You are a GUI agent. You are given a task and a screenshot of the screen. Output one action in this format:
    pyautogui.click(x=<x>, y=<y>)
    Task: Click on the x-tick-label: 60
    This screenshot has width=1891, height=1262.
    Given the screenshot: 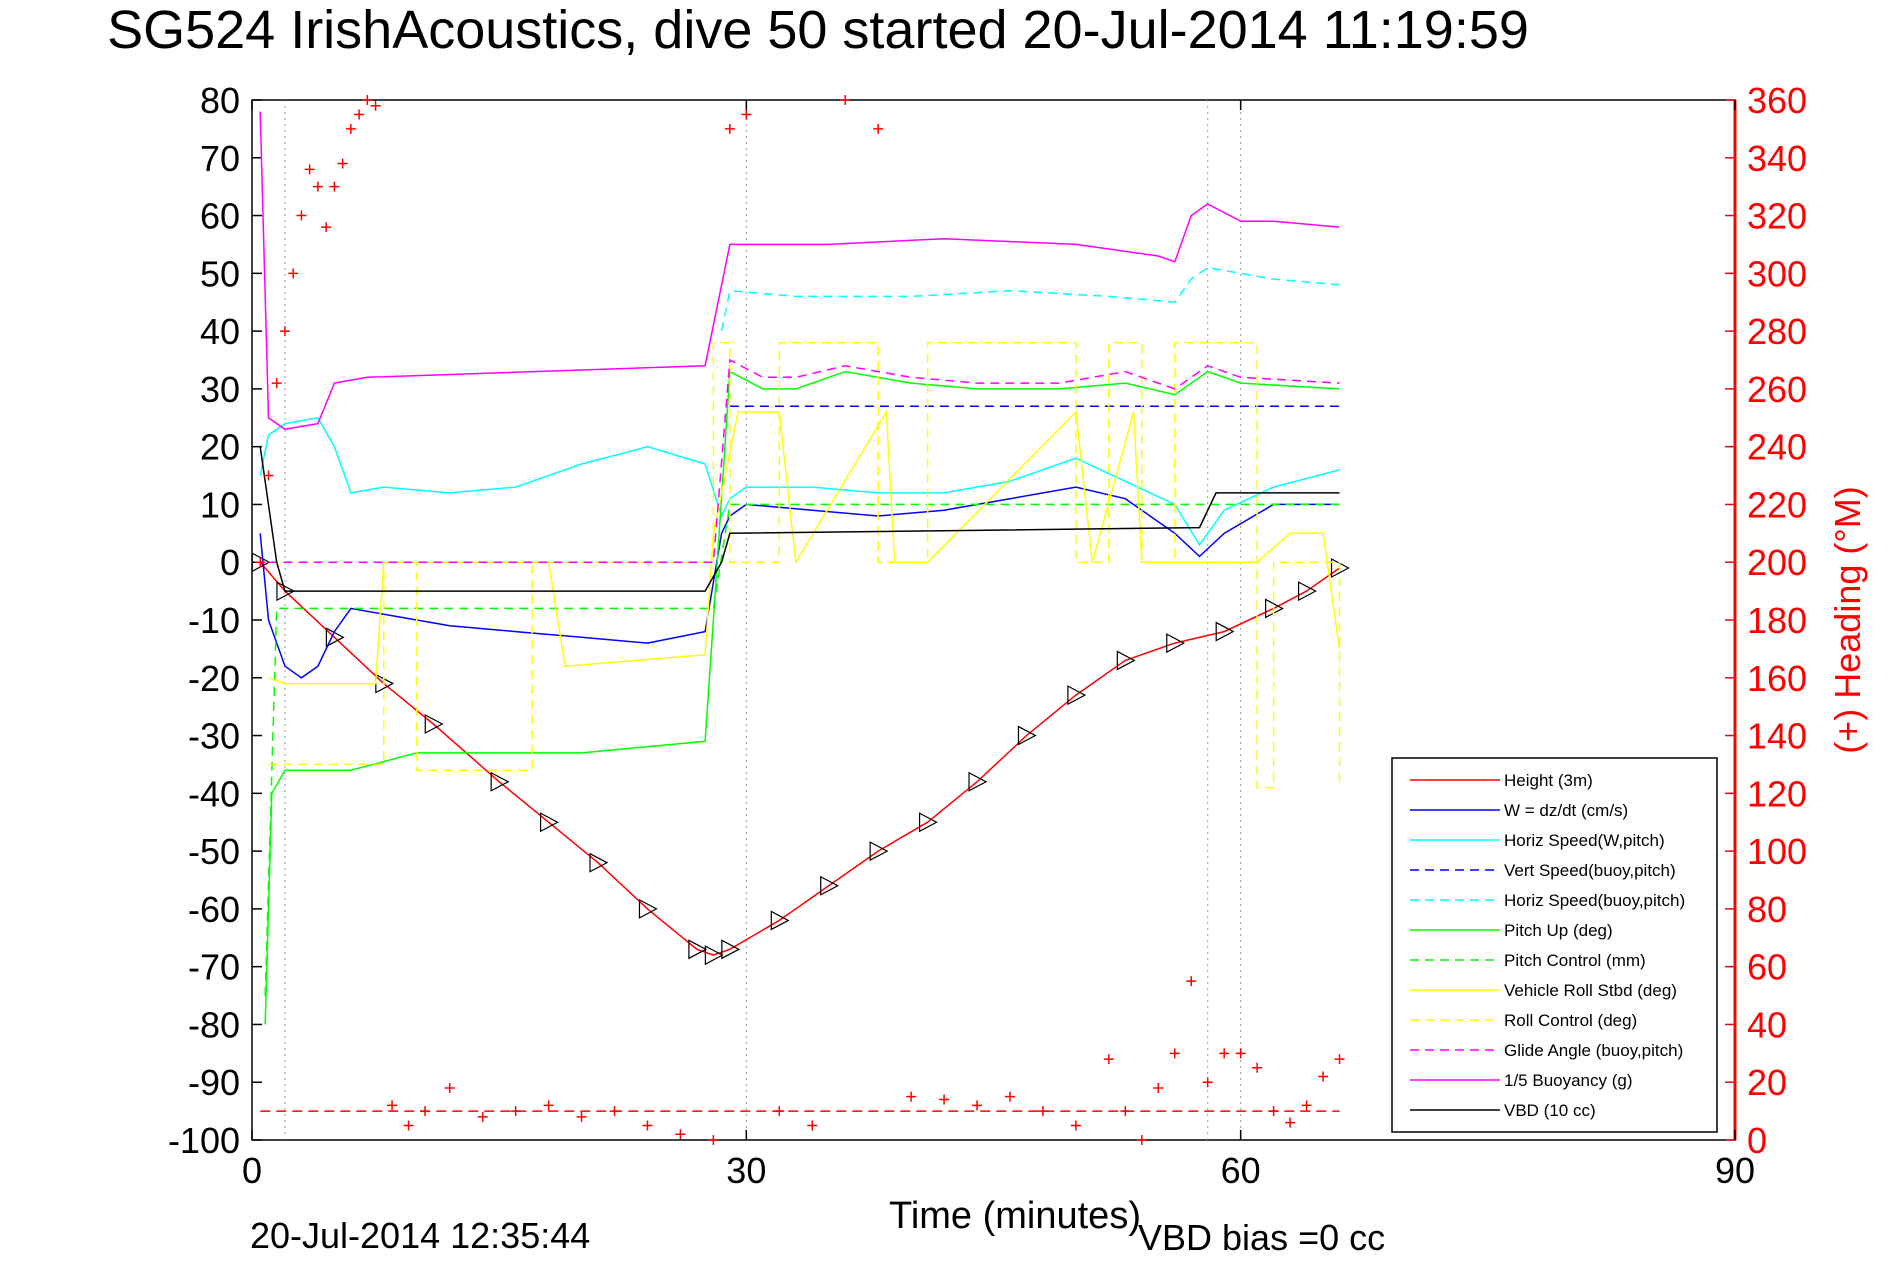 What is the action you would take?
    pyautogui.click(x=1241, y=1170)
    